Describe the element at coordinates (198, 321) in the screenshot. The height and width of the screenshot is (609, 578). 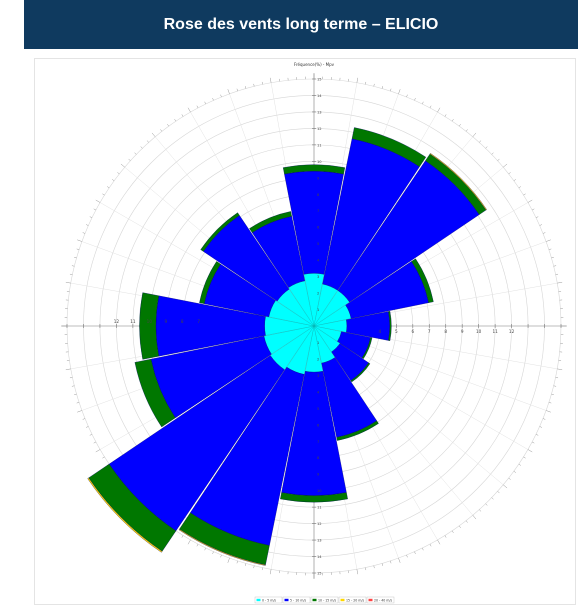
I see `horizontal-tick-label-left: 7` at that location.